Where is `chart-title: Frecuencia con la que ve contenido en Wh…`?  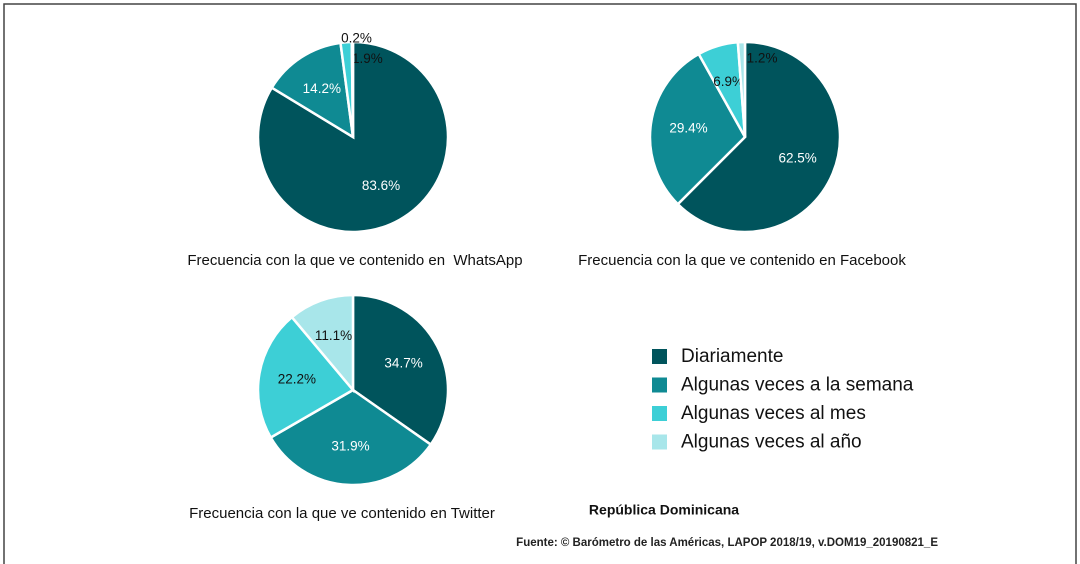 chart-title: Frecuencia con la que ve contenido en Wh… is located at coordinates (354, 260).